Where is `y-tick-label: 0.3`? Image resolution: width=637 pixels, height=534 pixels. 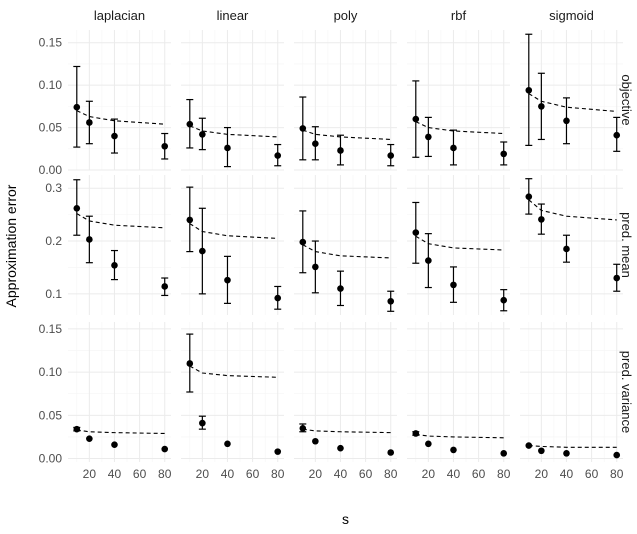
y-tick-label: 0.3 is located at coordinates (53, 188).